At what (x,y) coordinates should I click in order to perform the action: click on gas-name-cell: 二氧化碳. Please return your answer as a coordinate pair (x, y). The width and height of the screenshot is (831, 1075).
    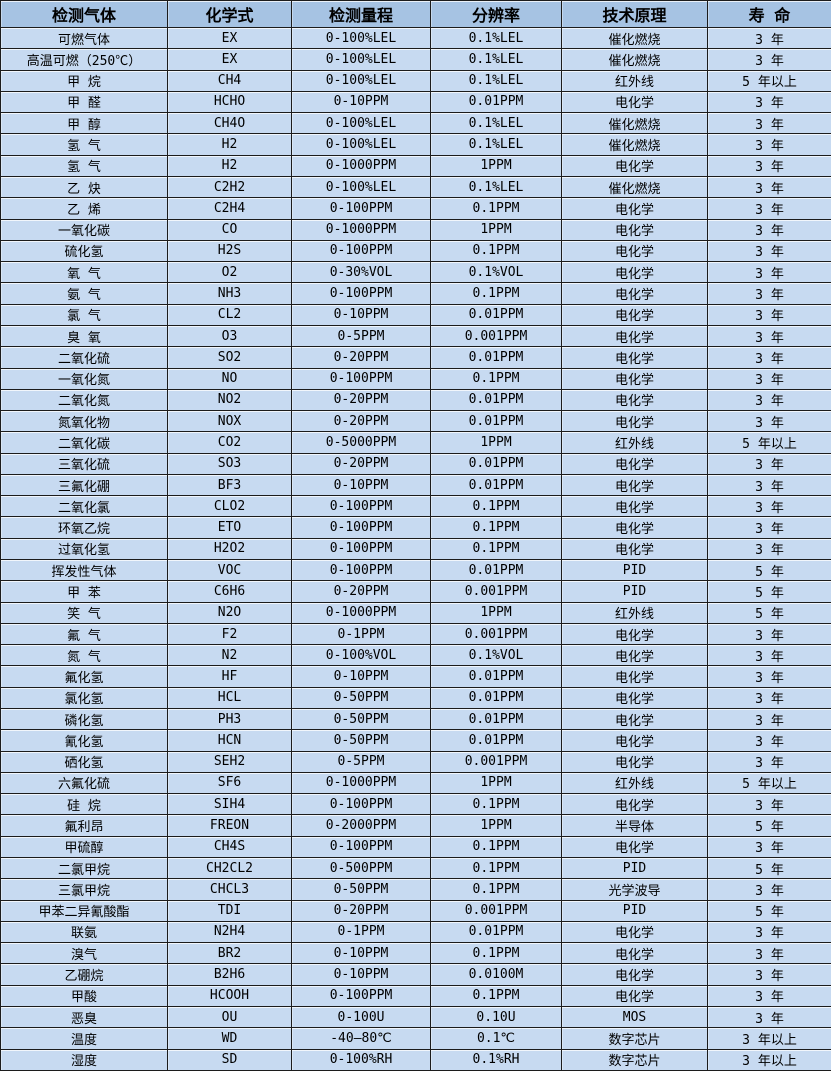
    Looking at the image, I should click on (84, 442).